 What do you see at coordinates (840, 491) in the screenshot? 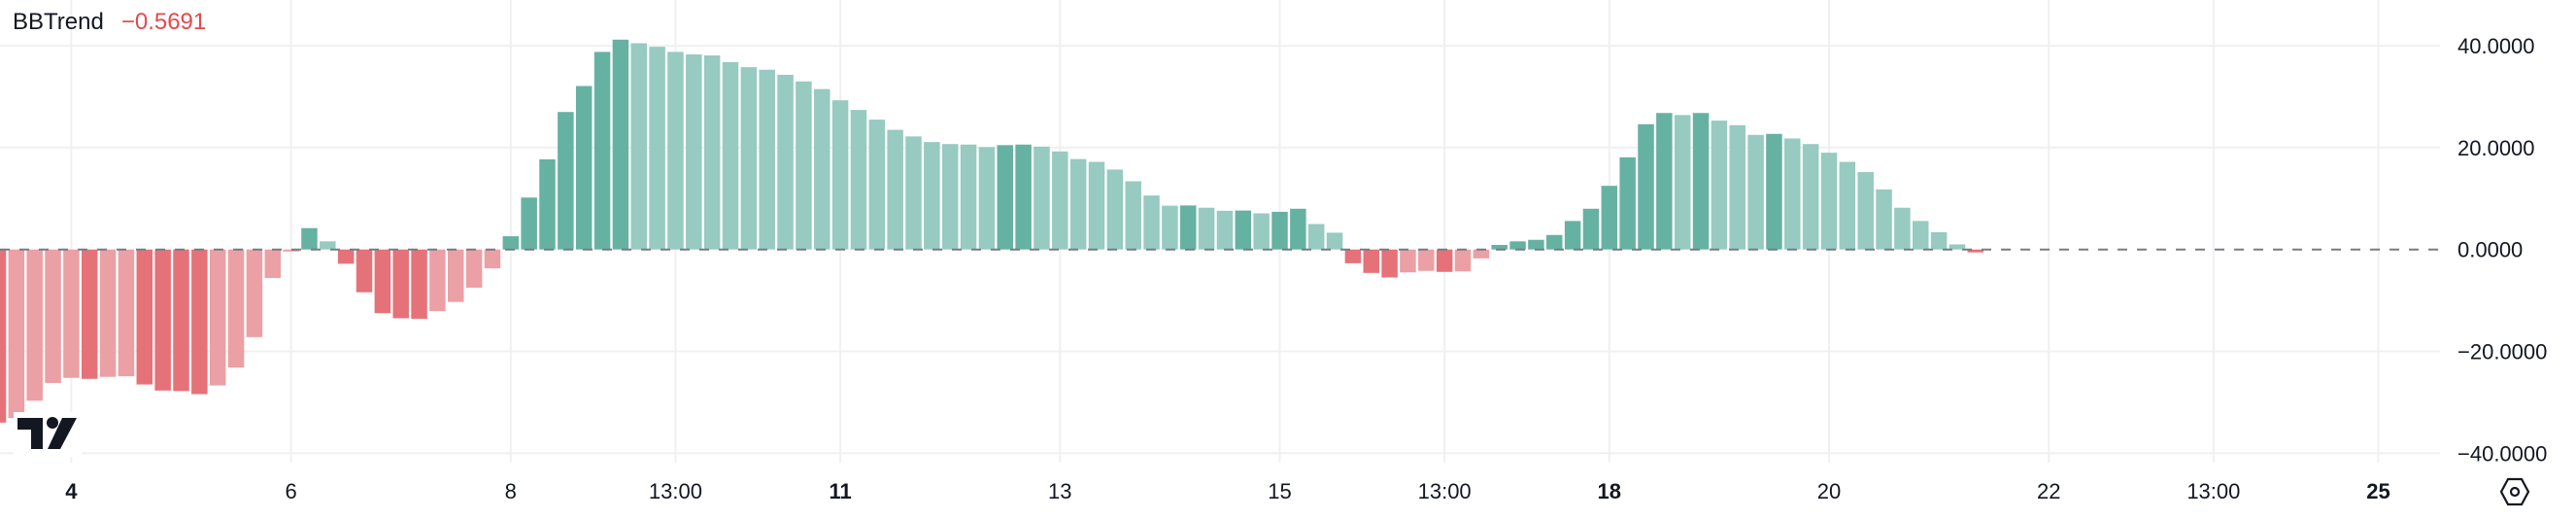
I see `x-tick-label: 11` at bounding box center [840, 491].